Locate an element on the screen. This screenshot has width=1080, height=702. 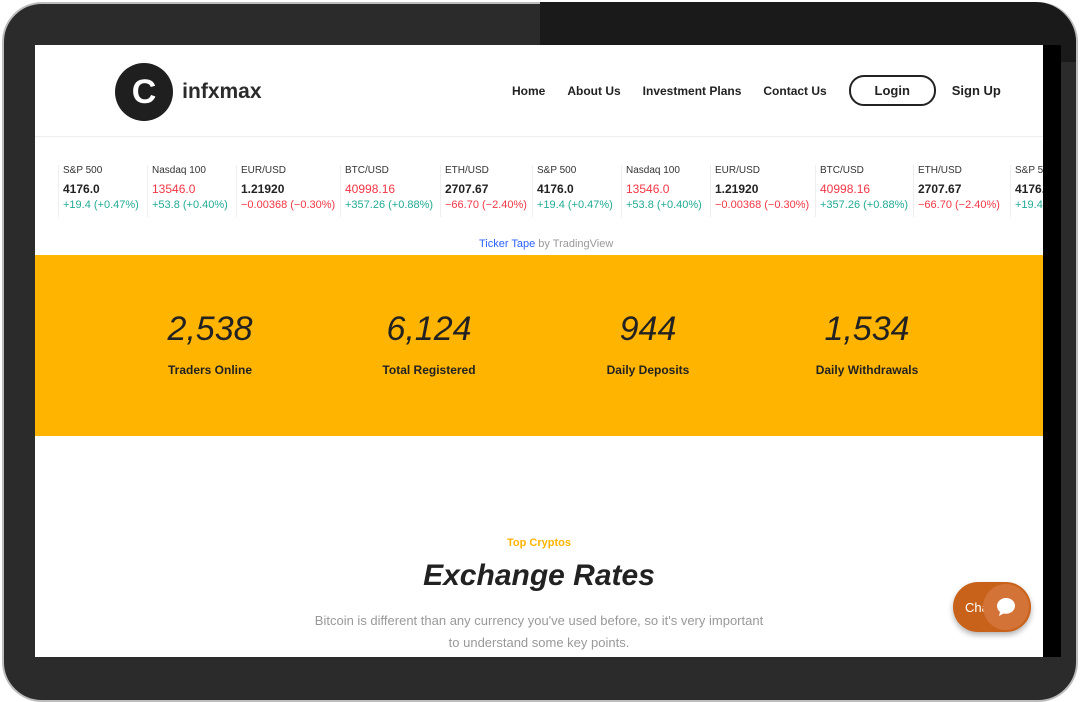
stat-total-registered: 6,124 Total Registered is located at coordinates (429, 316).